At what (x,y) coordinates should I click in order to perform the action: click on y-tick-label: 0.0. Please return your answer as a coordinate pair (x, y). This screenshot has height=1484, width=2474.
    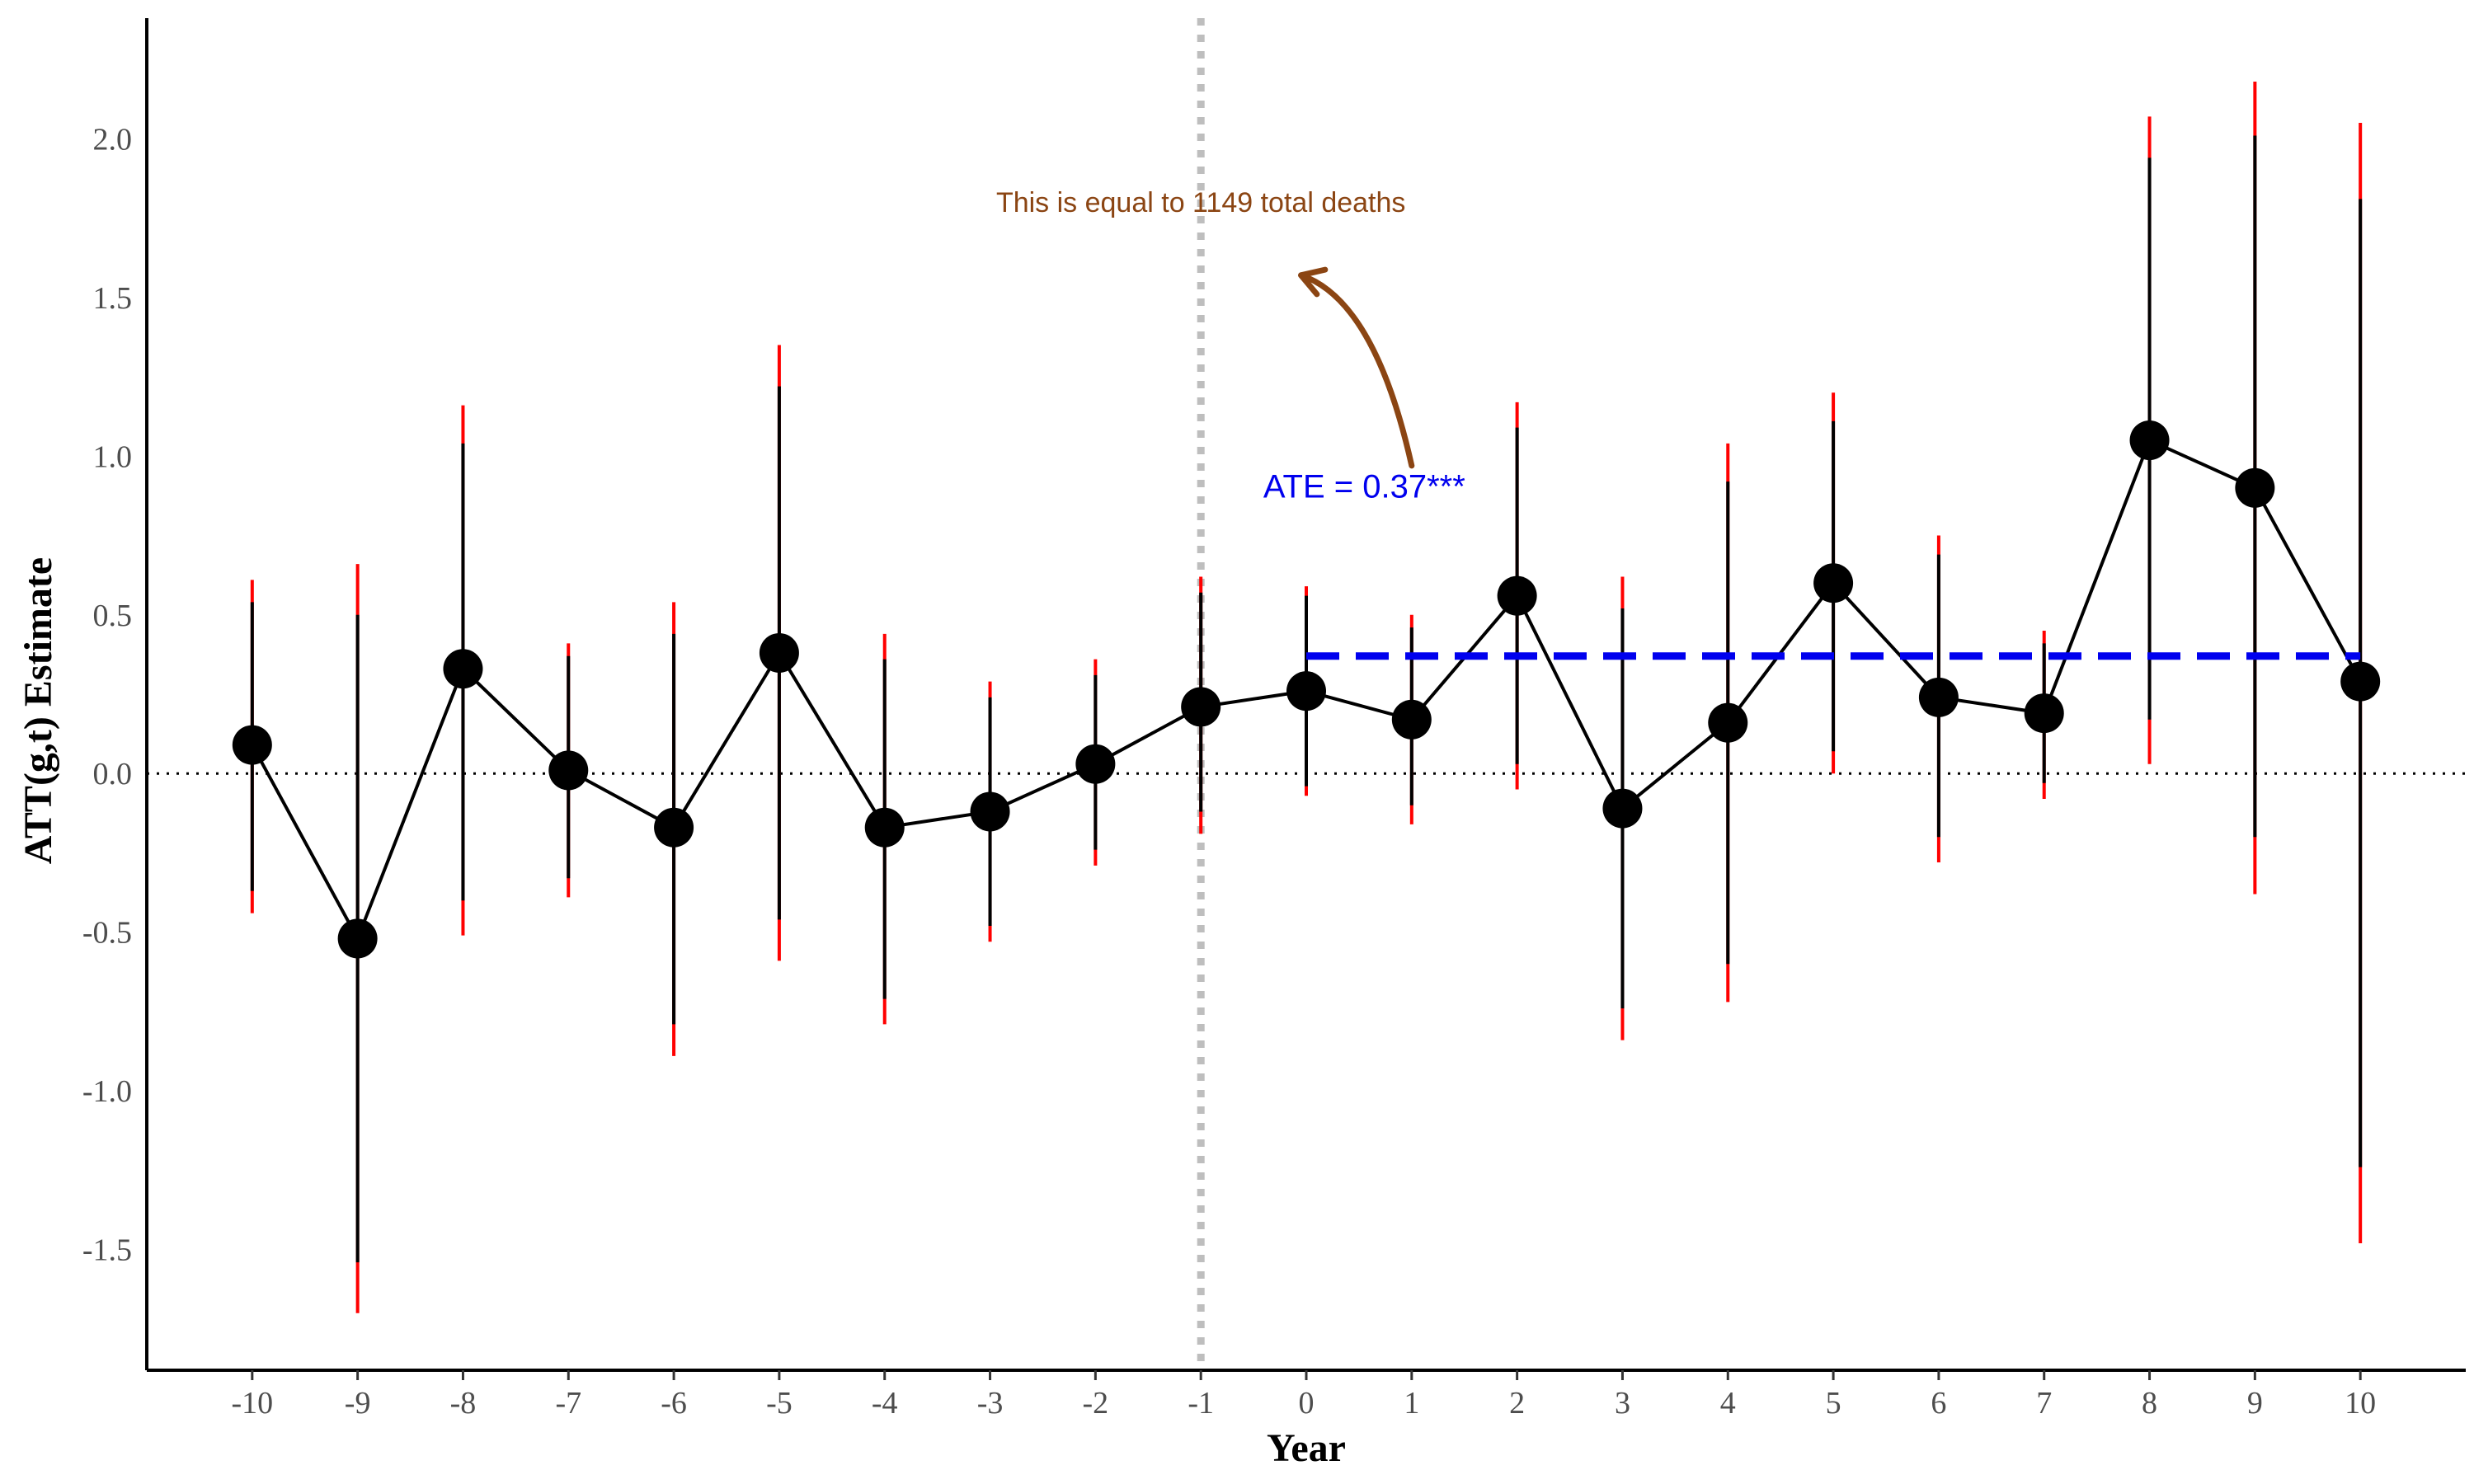
    Looking at the image, I should click on (113, 774).